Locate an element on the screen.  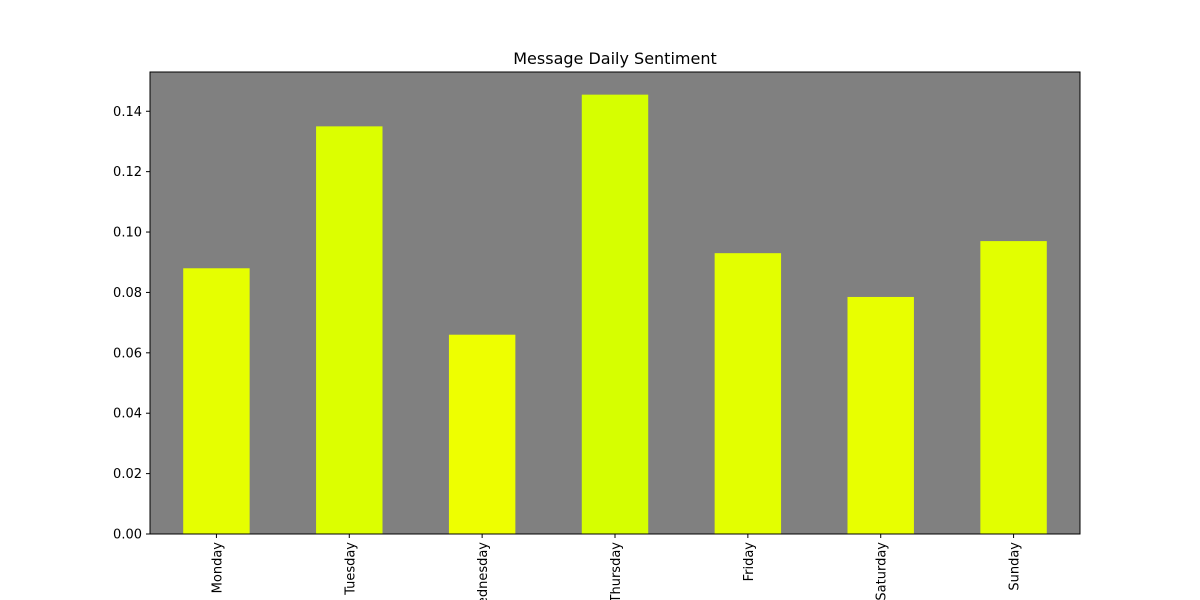
y-tick-label: 0.10 is located at coordinates (127, 233).